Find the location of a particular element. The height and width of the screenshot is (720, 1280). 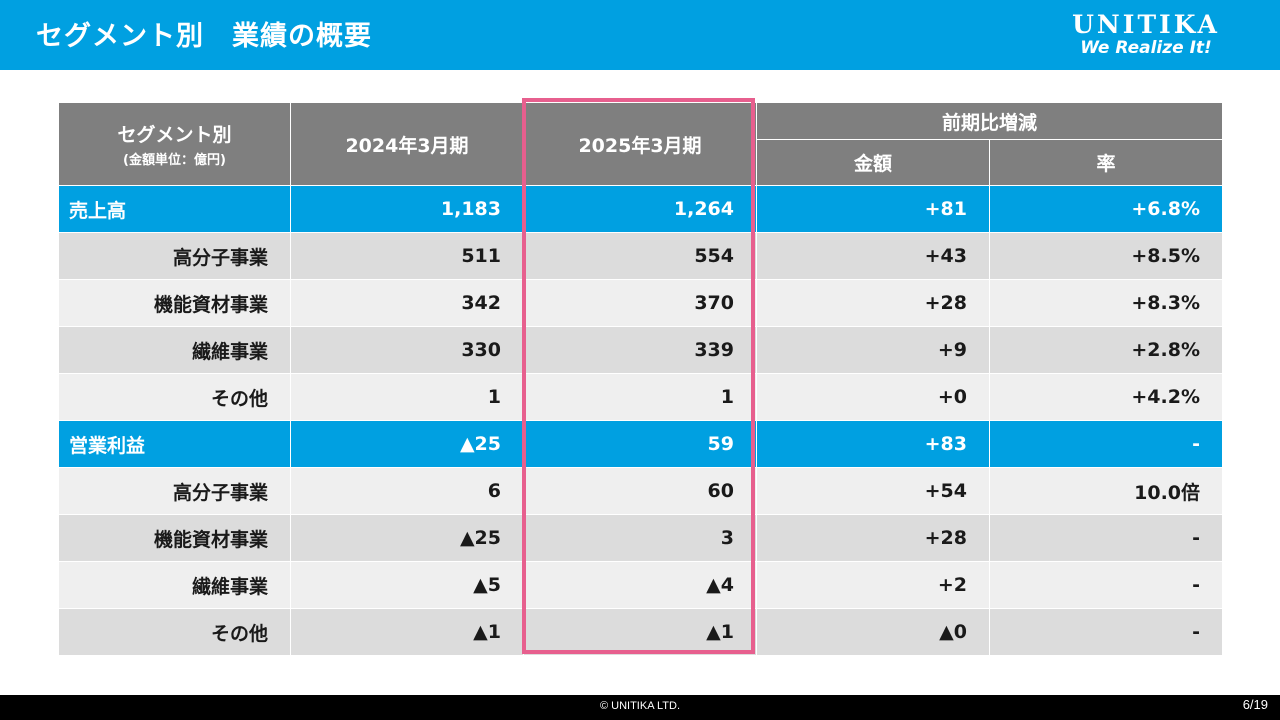

header-rate: 率 is located at coordinates (1106, 162).